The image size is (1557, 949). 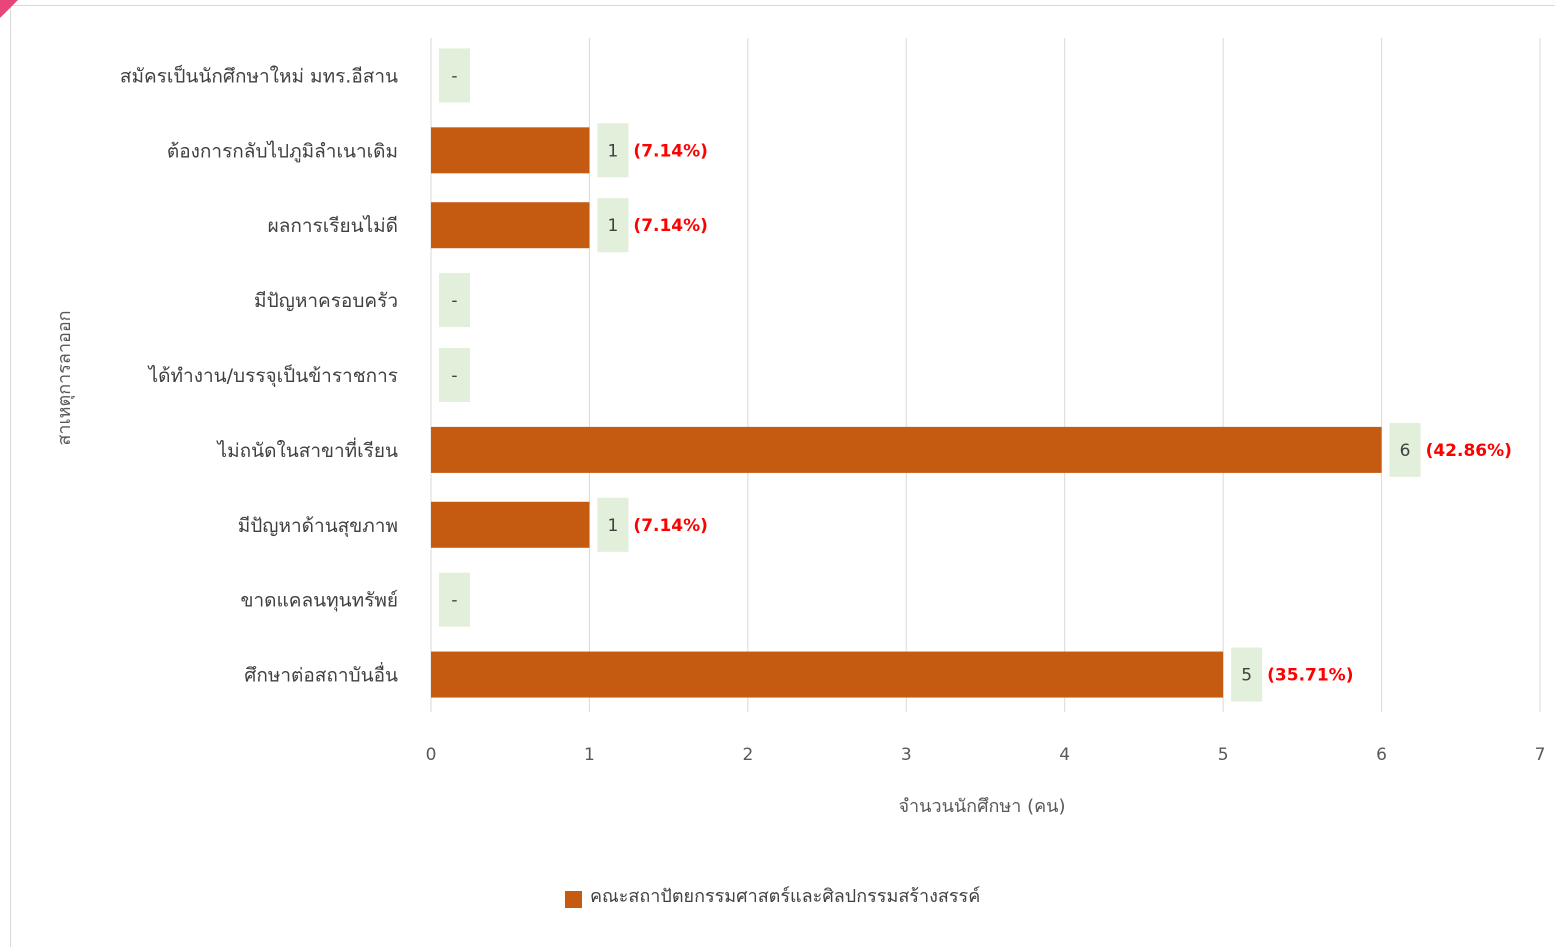 I want to click on x-axis-title: จำนวนนักศึกษา (คน), so click(x=982, y=806).